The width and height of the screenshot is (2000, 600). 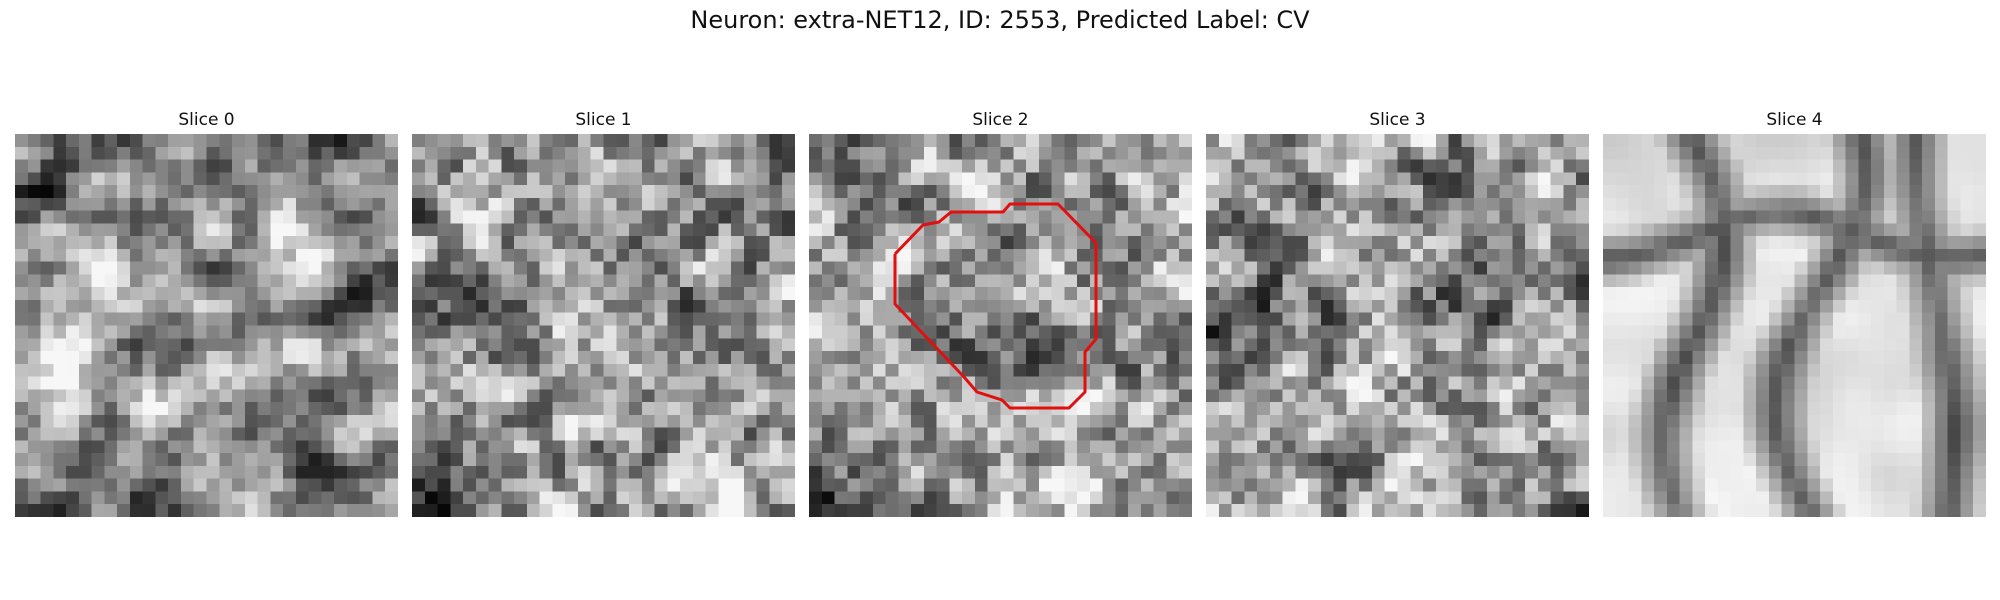 What do you see at coordinates (206, 120) in the screenshot?
I see `slice-title: Slice 0` at bounding box center [206, 120].